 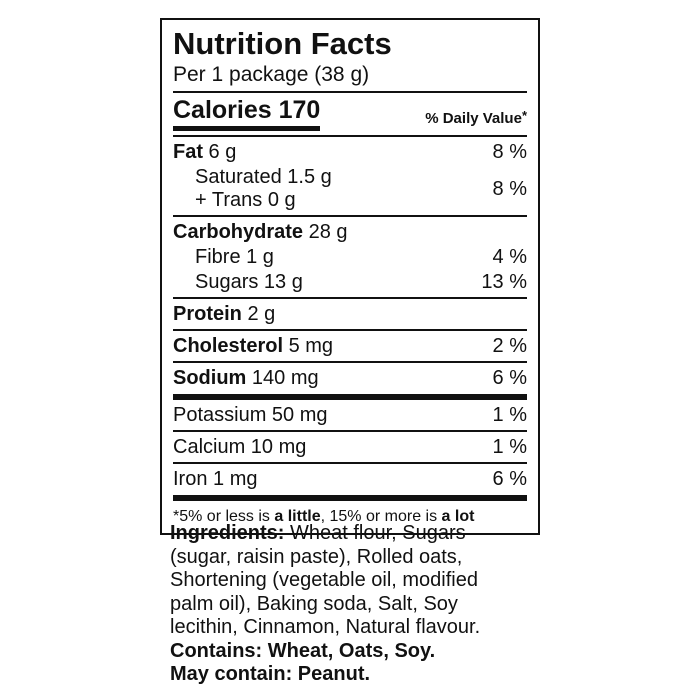 I want to click on nutrient-name-bold: Cholesterol, so click(x=228, y=346).